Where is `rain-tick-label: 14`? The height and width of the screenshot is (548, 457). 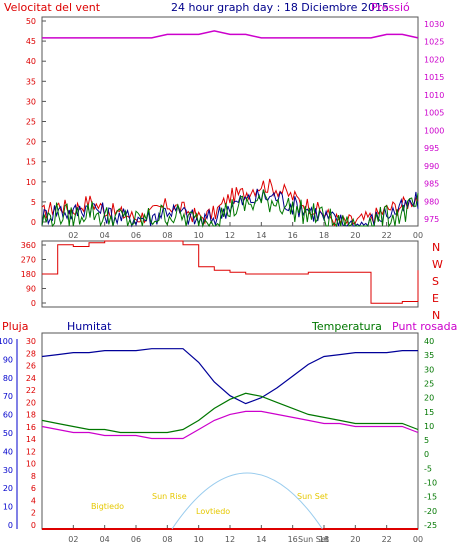 rain-tick-label: 14 is located at coordinates (31, 439).